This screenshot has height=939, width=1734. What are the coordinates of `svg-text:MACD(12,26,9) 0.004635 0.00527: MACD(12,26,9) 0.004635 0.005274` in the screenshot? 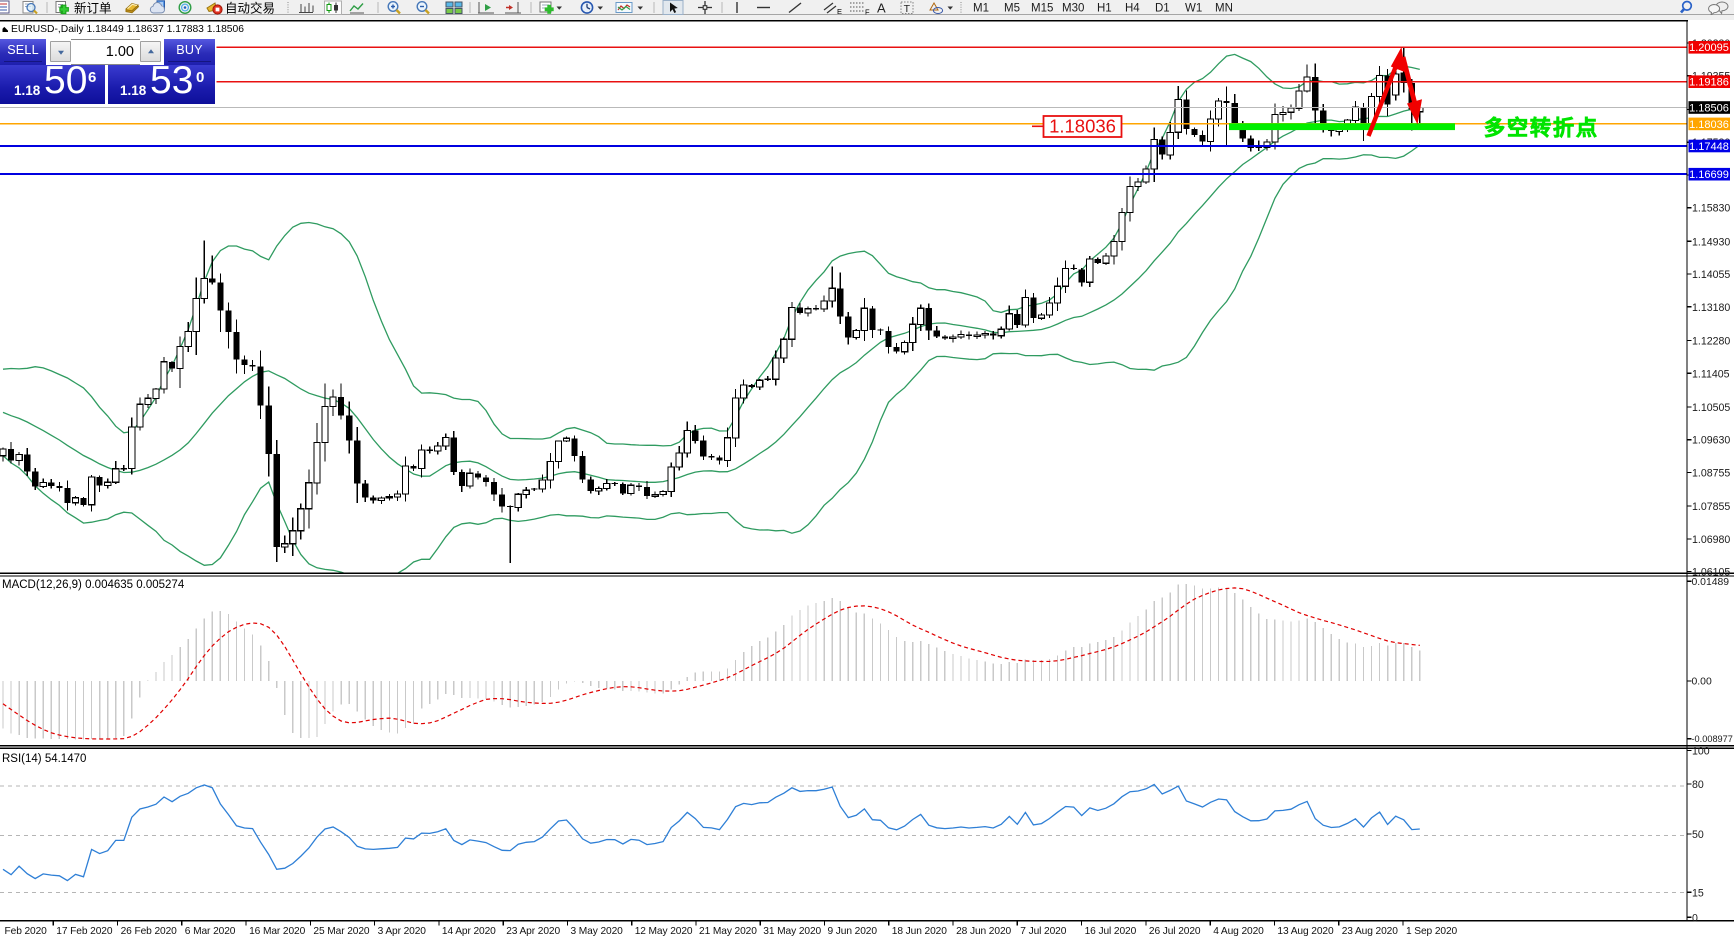 It's located at (93, 585).